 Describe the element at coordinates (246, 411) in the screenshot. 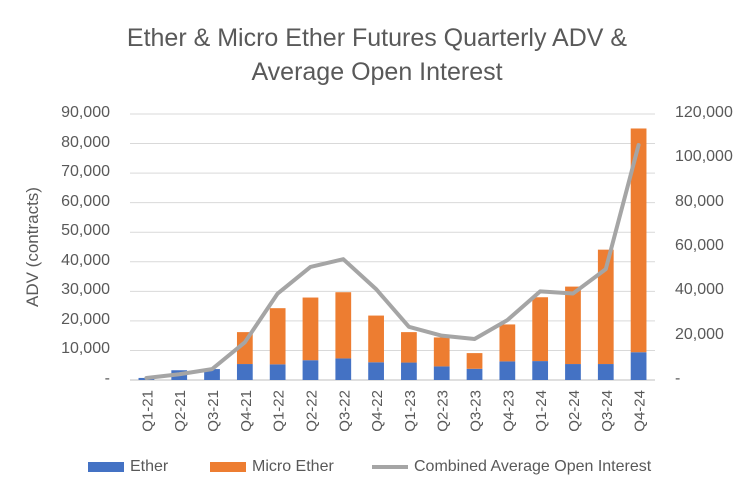

I see `x-tick-label: Q4-21` at that location.